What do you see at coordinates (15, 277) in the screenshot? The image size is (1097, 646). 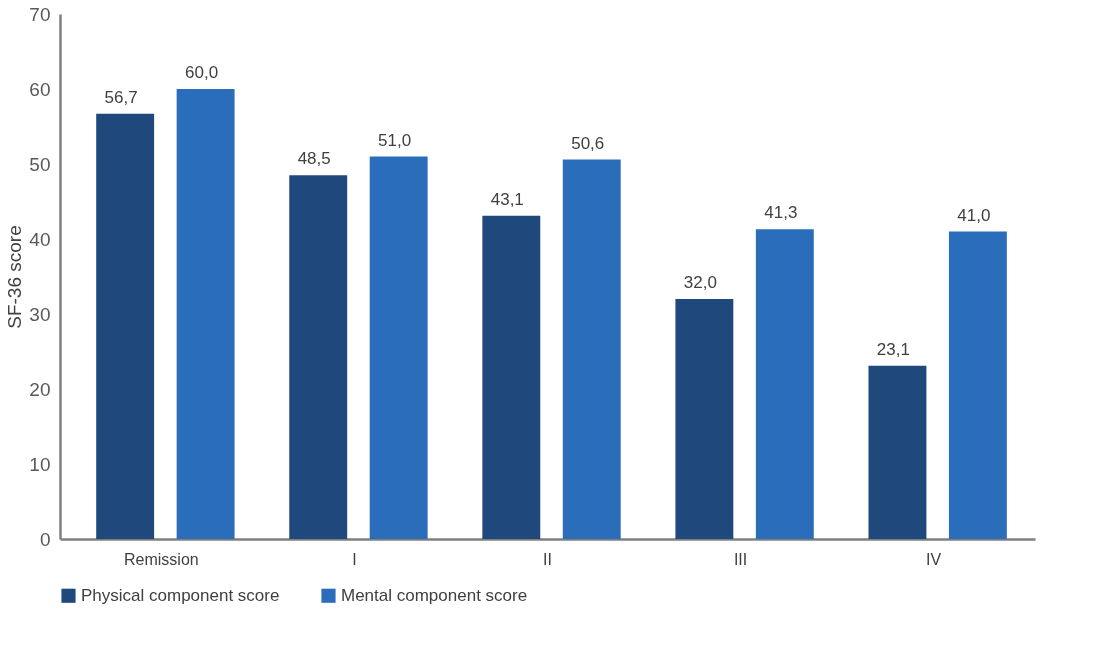 I see `y-axis-title: SF-36 score` at bounding box center [15, 277].